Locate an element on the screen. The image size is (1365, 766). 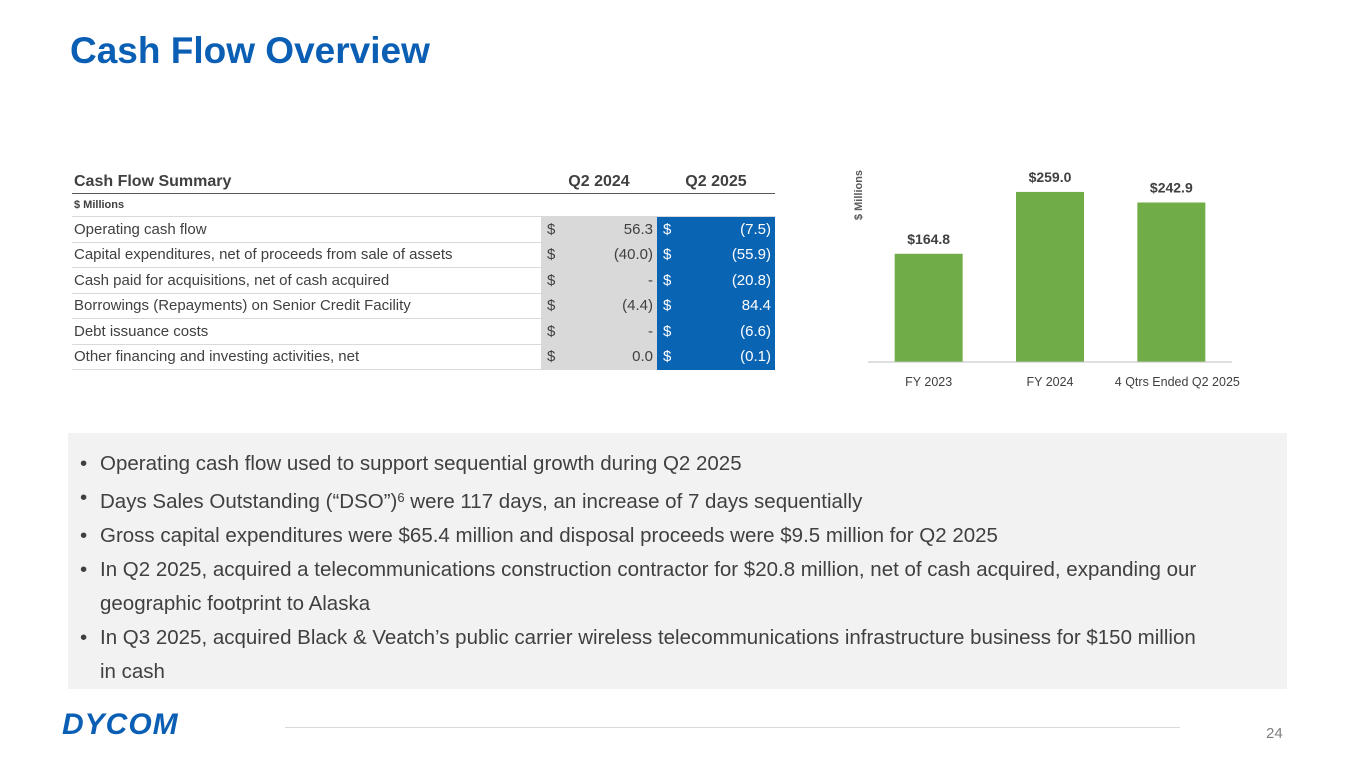
x-tick-label: 4 Qtrs Ended Q2 2025 is located at coordinates (1177, 382).